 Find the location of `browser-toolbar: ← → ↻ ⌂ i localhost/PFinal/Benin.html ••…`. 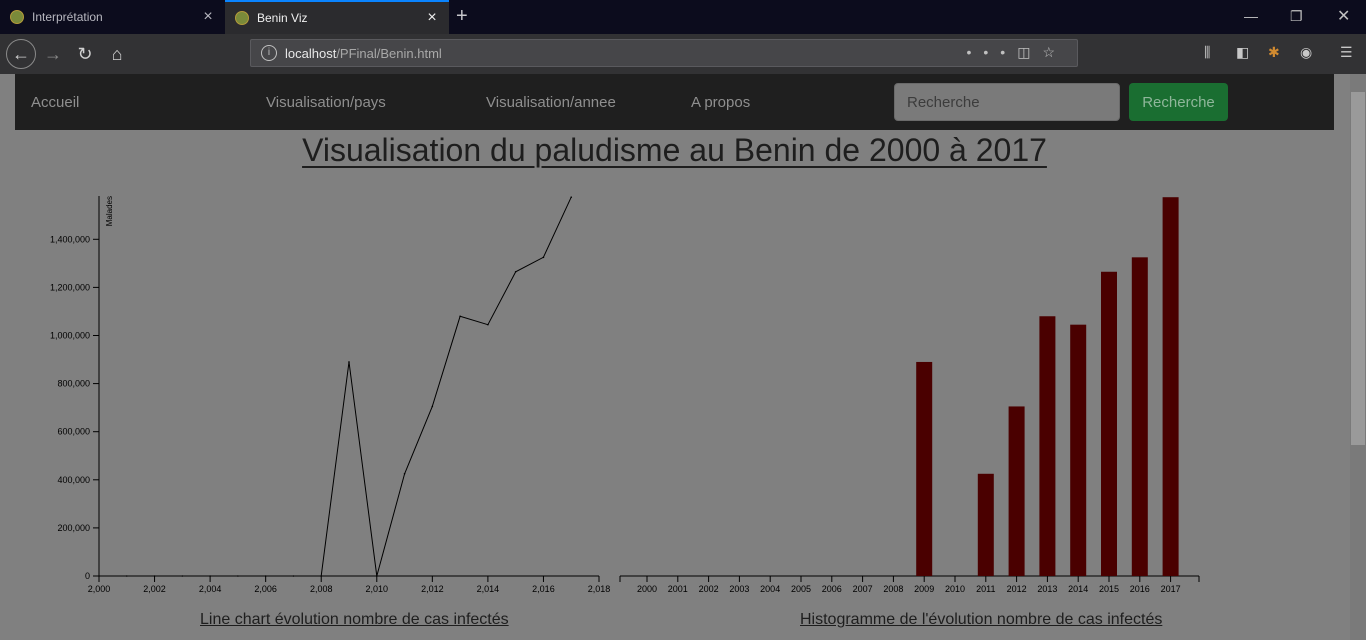

browser-toolbar: ← → ↻ ⌂ i localhost/PFinal/Benin.html ••… is located at coordinates (683, 54).